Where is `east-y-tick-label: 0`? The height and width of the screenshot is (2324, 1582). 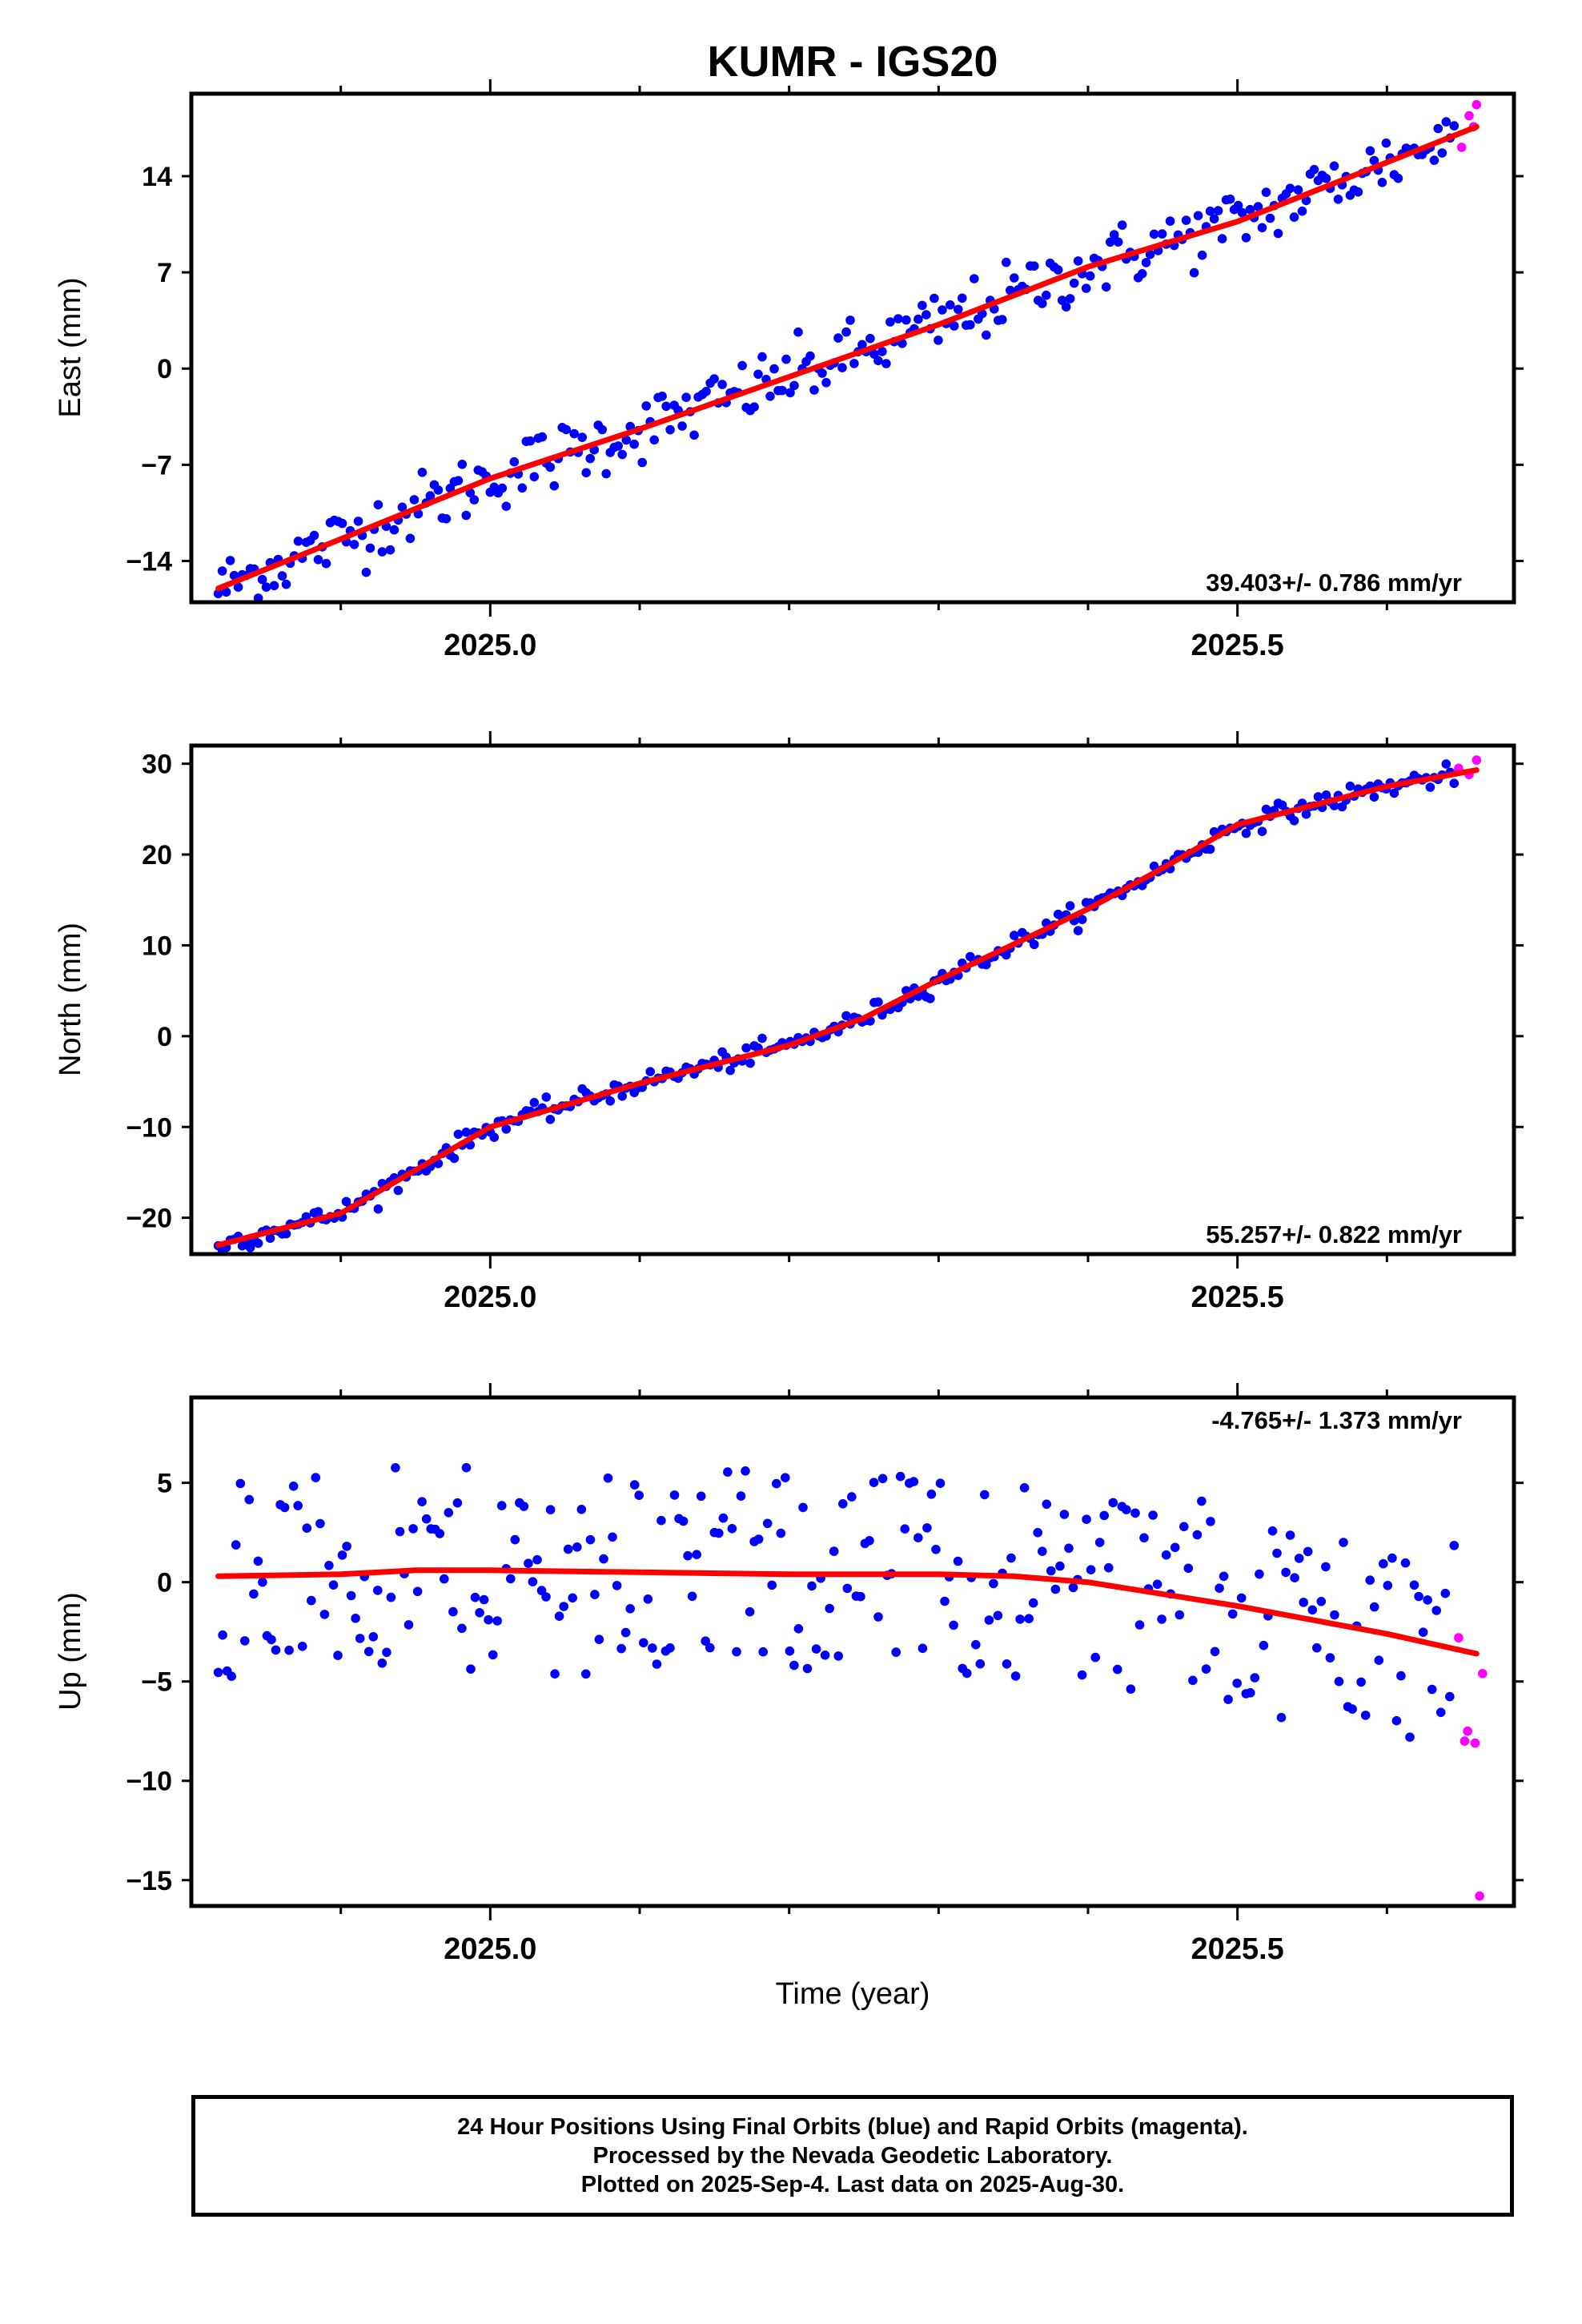 east-y-tick-label: 0 is located at coordinates (164, 369).